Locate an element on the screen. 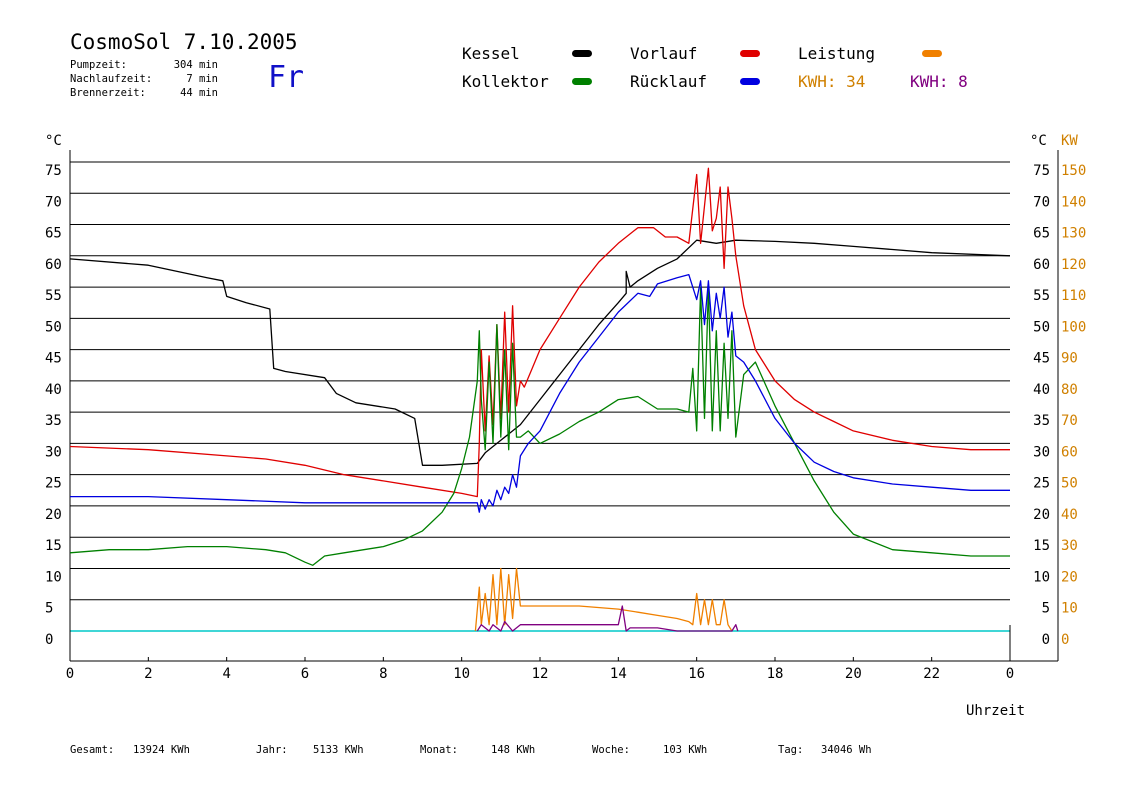  x-tick-label: 22 is located at coordinates (931, 674).